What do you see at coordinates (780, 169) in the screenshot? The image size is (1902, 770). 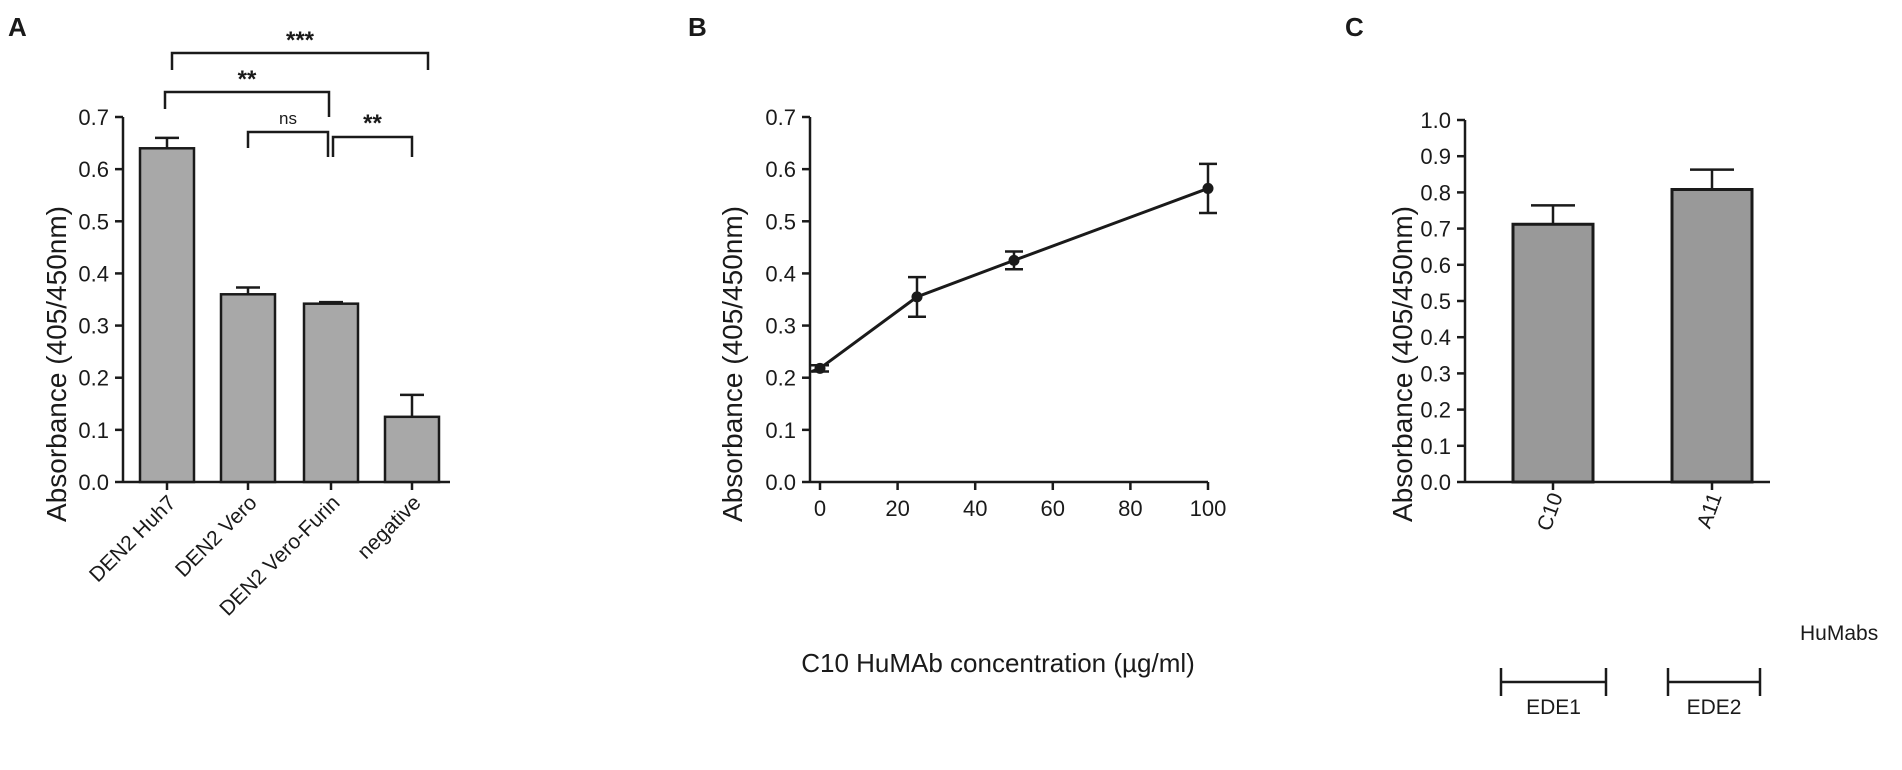 I see `panel-b-ytick-label: 0.6` at bounding box center [780, 169].